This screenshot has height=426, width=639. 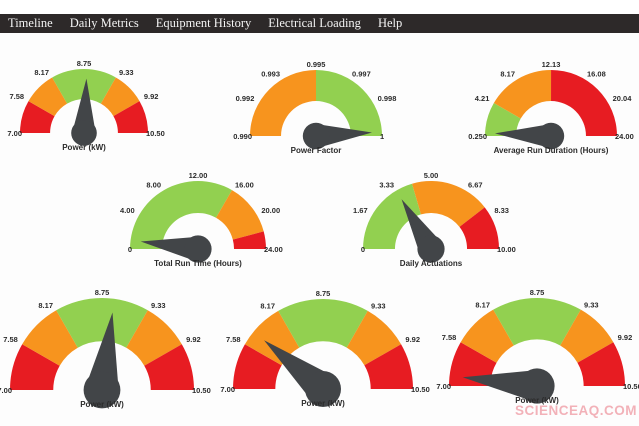 I want to click on menu-item-electrical-loading: Electrical Loading, so click(x=314, y=23).